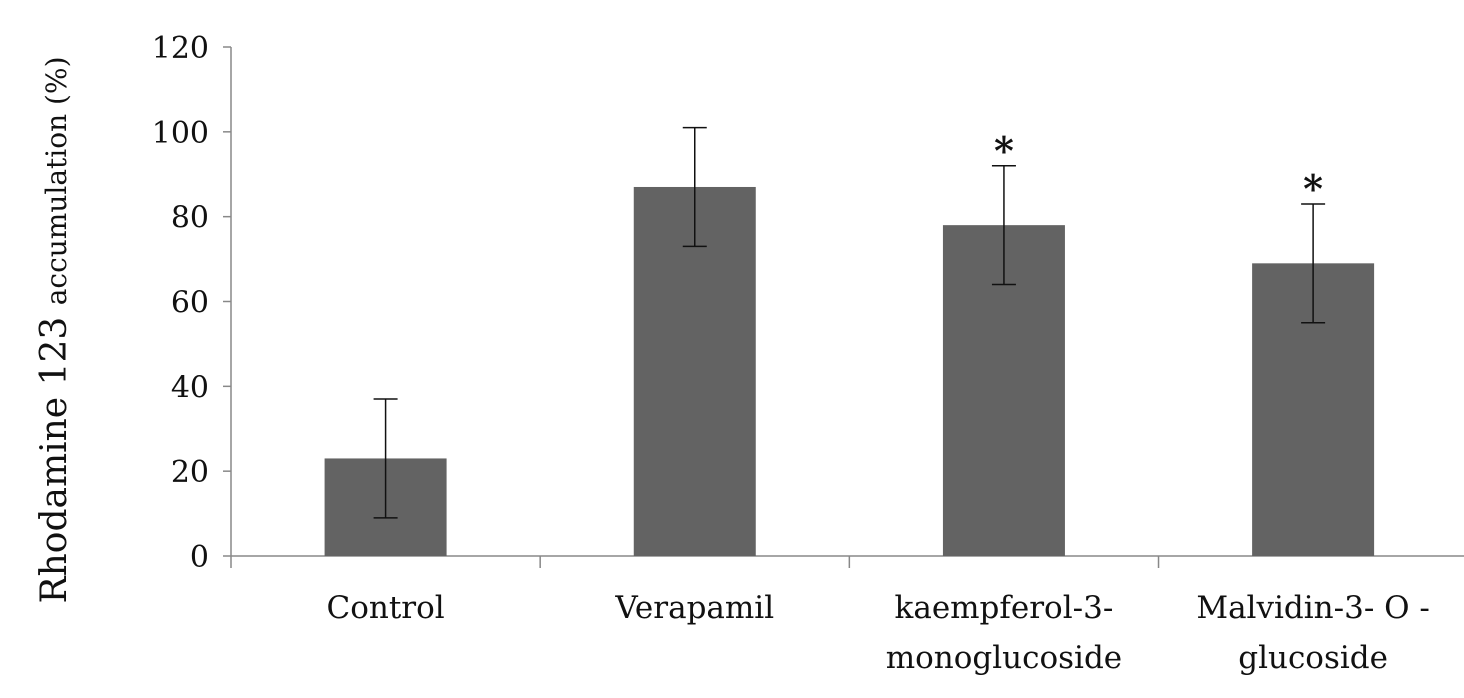 Image resolution: width=1464 pixels, height=698 pixels. Describe the element at coordinates (180, 133) in the screenshot. I see `y-tick-label: 100` at that location.